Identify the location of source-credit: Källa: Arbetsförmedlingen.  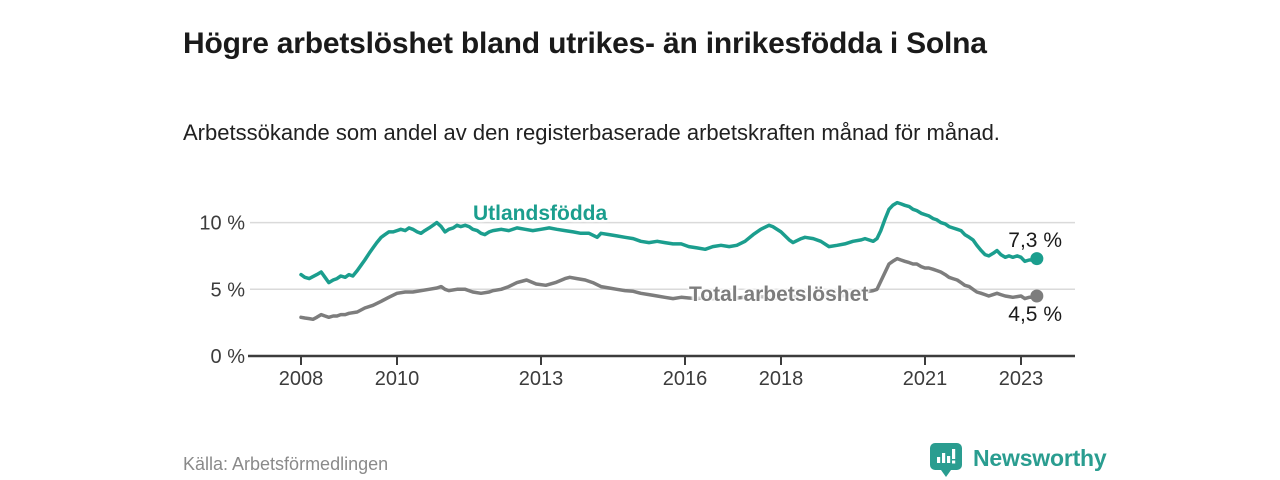
(286, 464).